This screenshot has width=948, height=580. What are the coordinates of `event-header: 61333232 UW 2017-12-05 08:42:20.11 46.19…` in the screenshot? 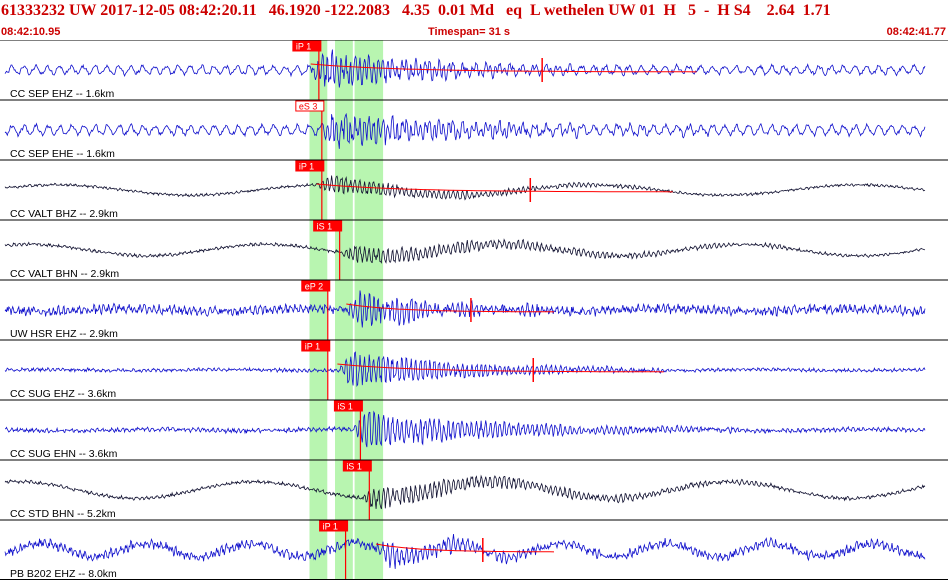 It's located at (474, 20).